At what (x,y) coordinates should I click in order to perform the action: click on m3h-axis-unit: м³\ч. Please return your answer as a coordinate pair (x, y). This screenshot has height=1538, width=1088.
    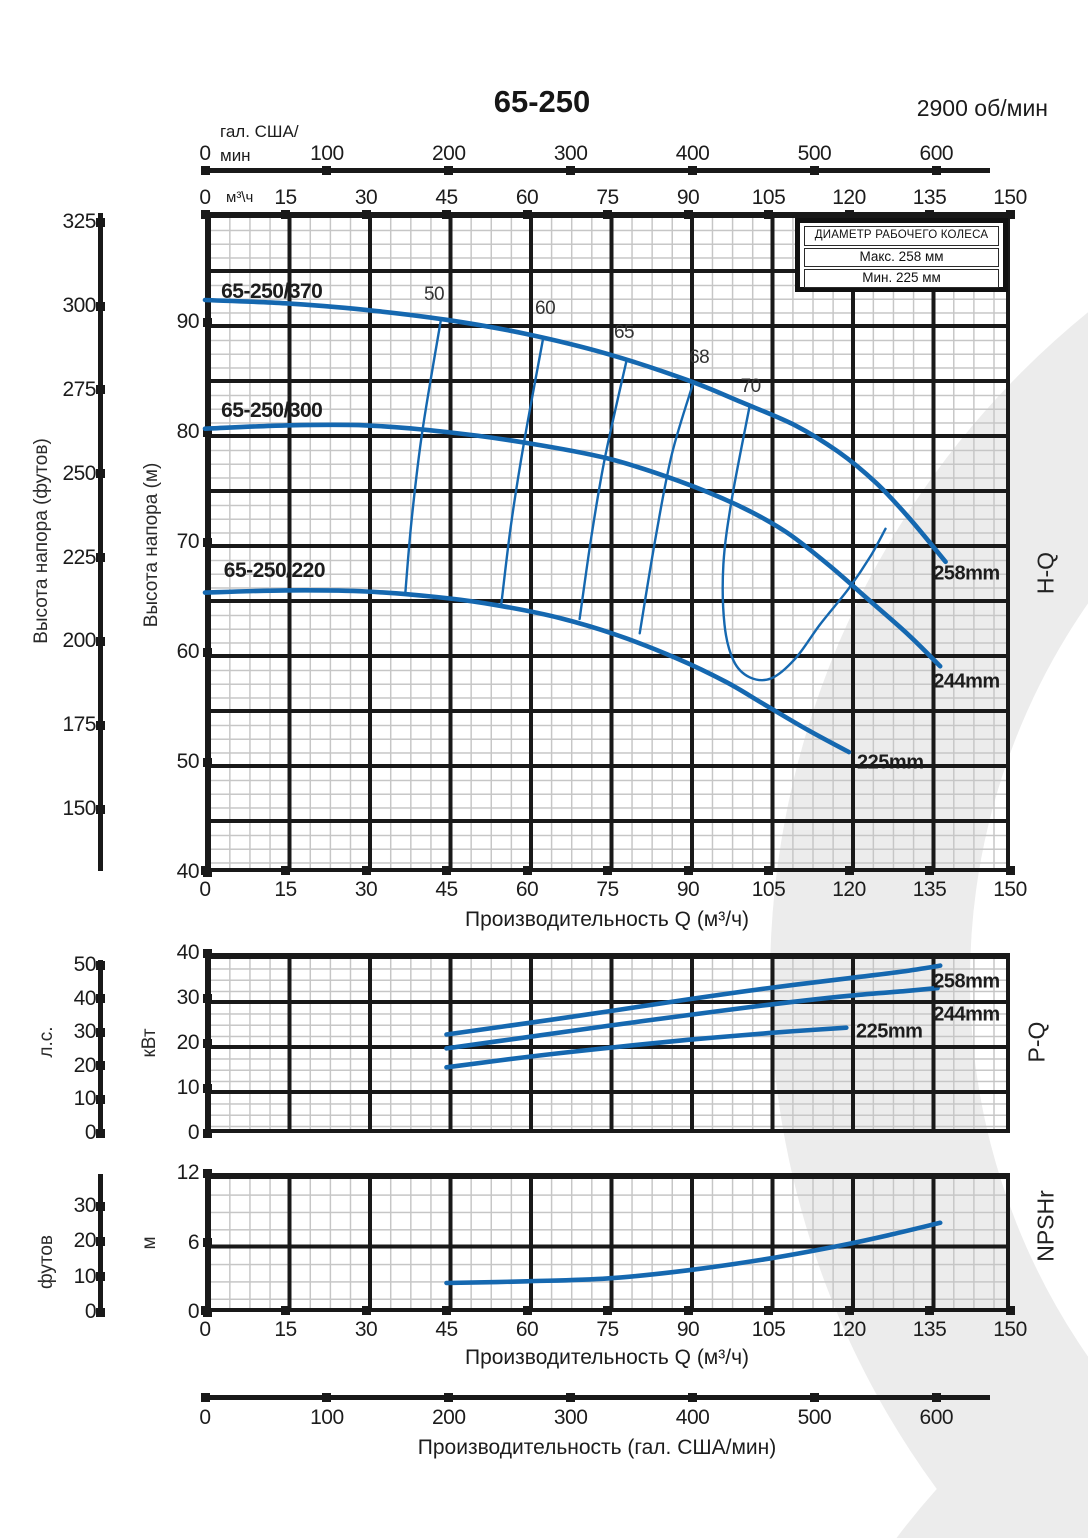
    Looking at the image, I should click on (240, 197).